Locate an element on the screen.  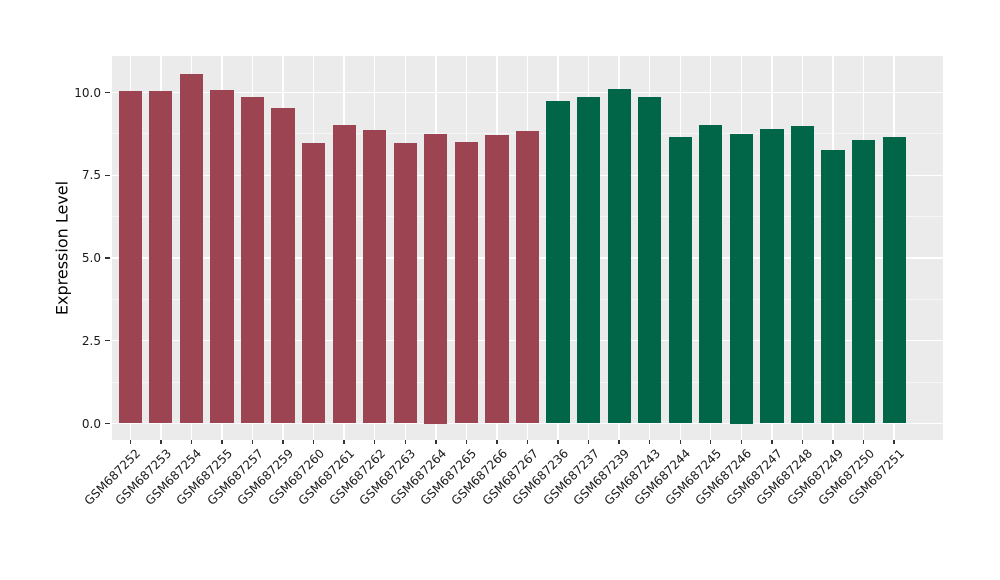
bar-gsm687257 is located at coordinates (252, 260).